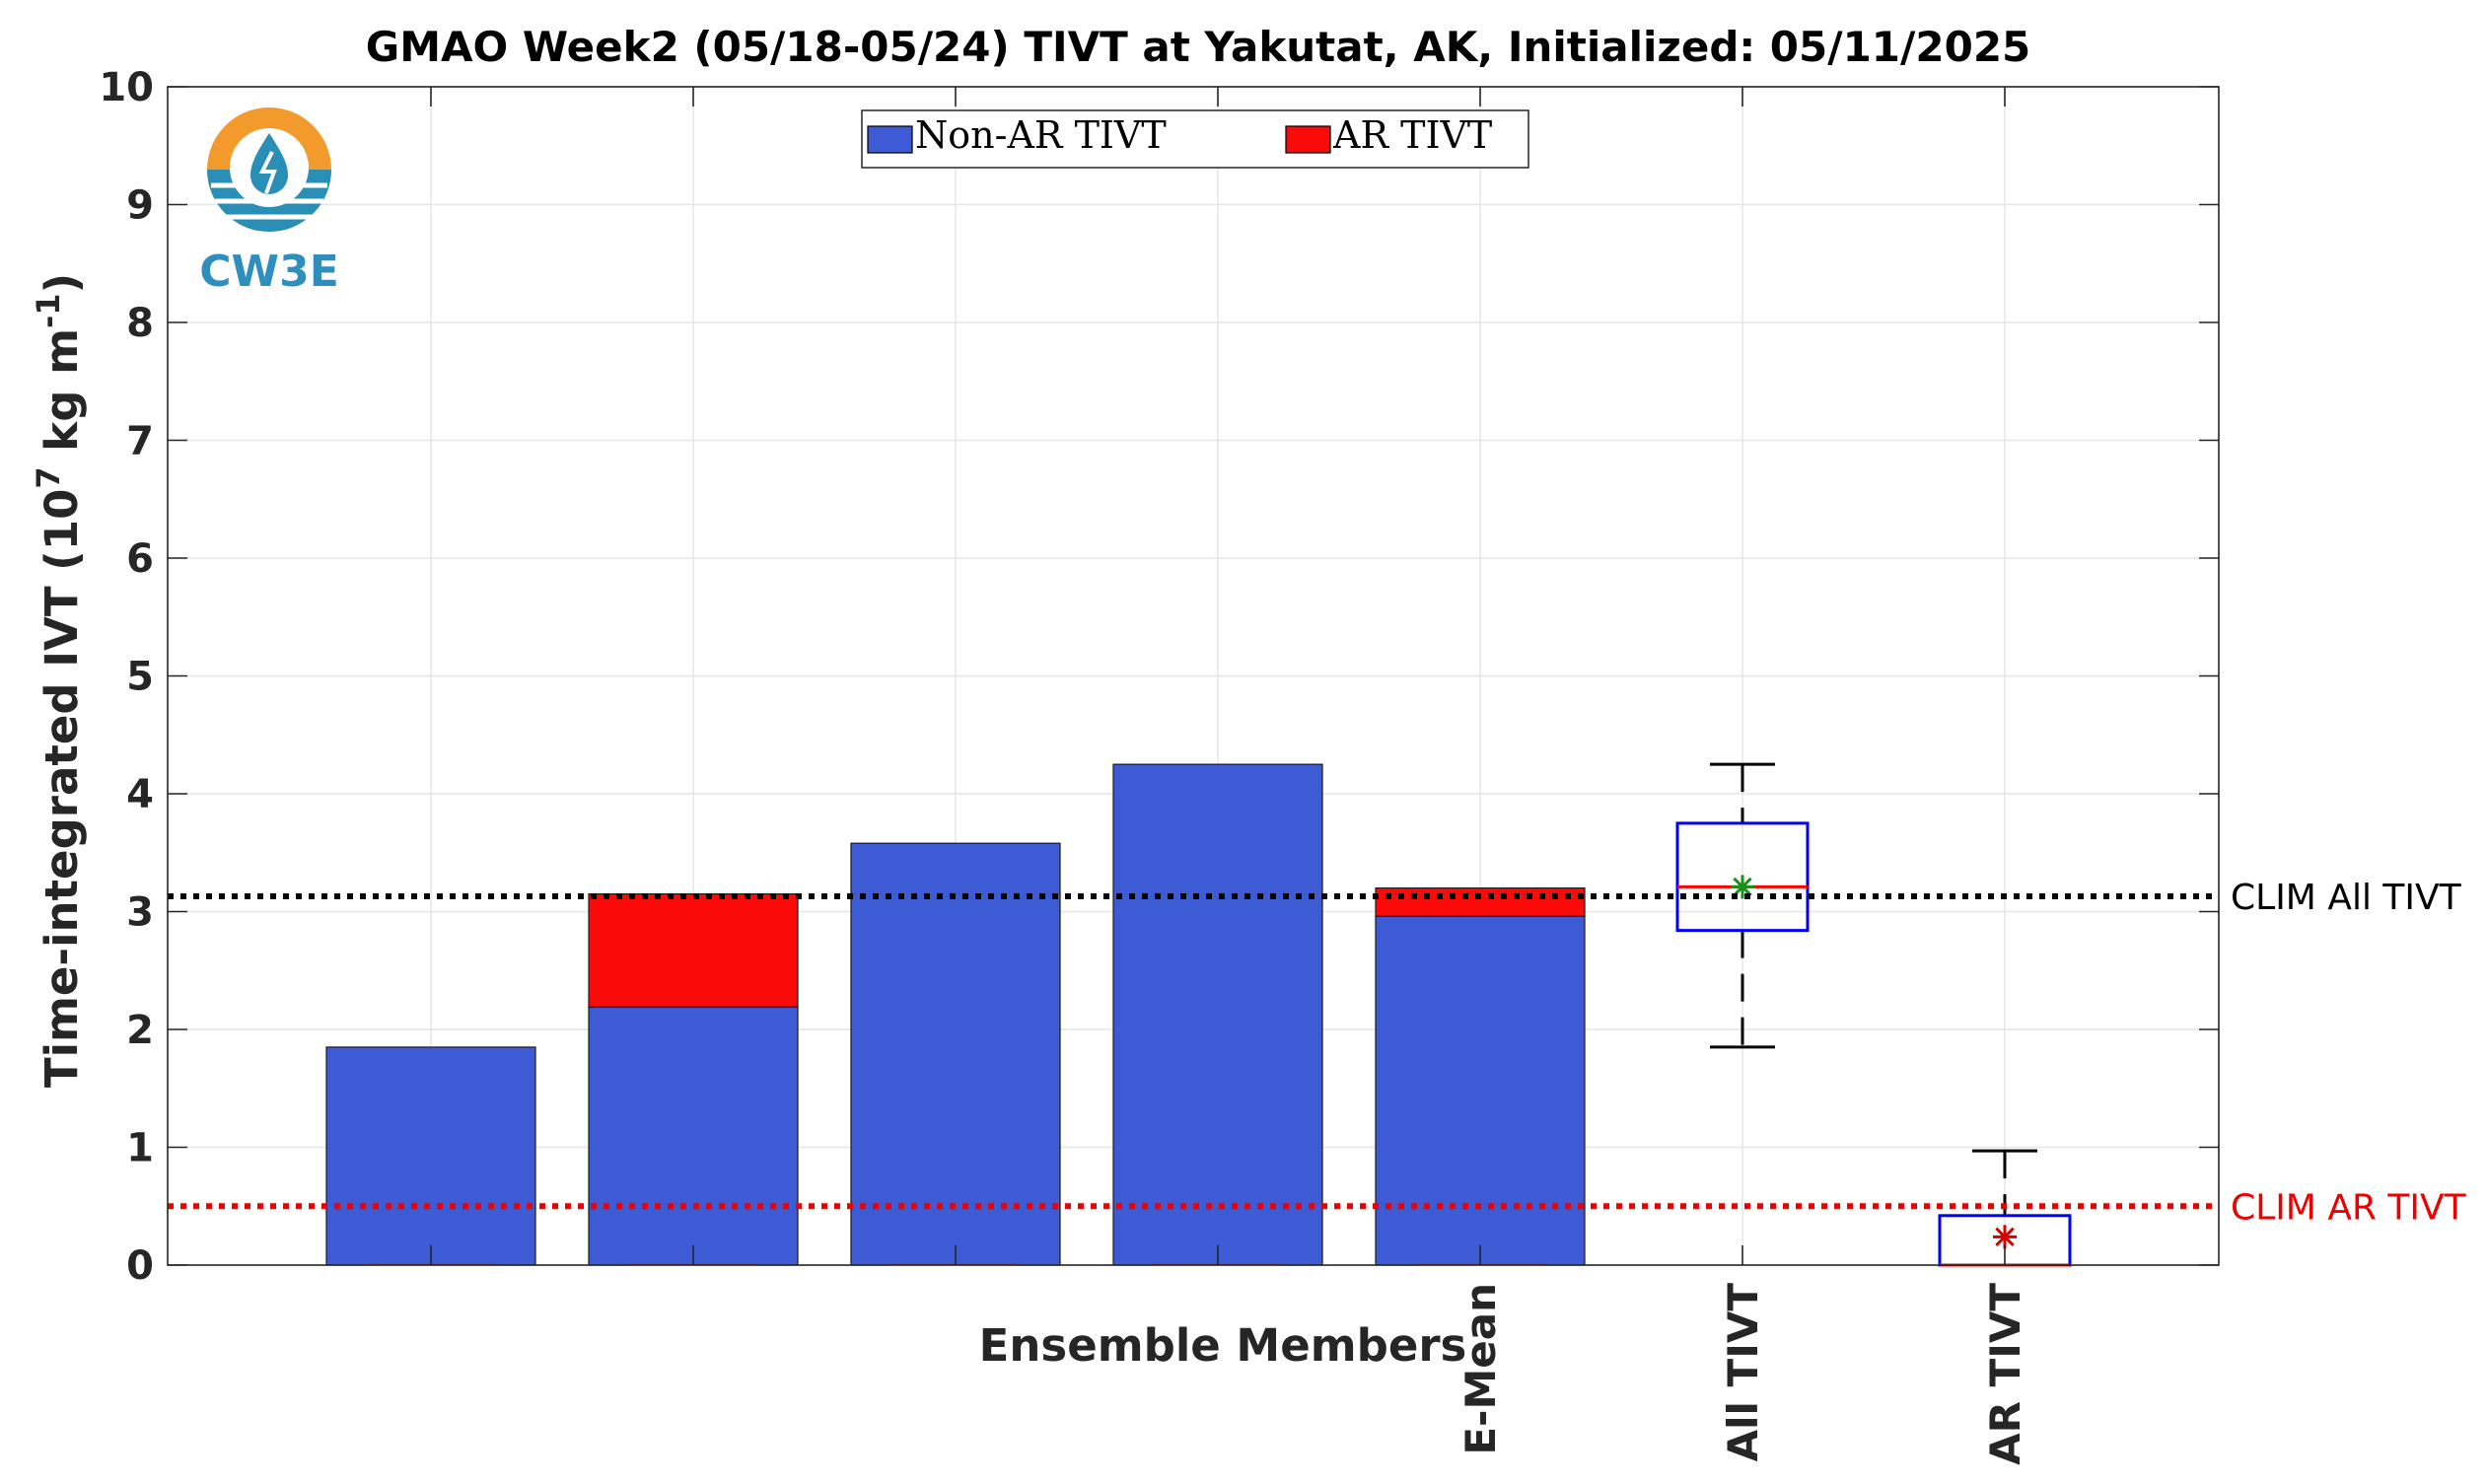 This screenshot has height=1484, width=2487. Describe the element at coordinates (140, 559) in the screenshot. I see `y-tick-label: 6` at that location.